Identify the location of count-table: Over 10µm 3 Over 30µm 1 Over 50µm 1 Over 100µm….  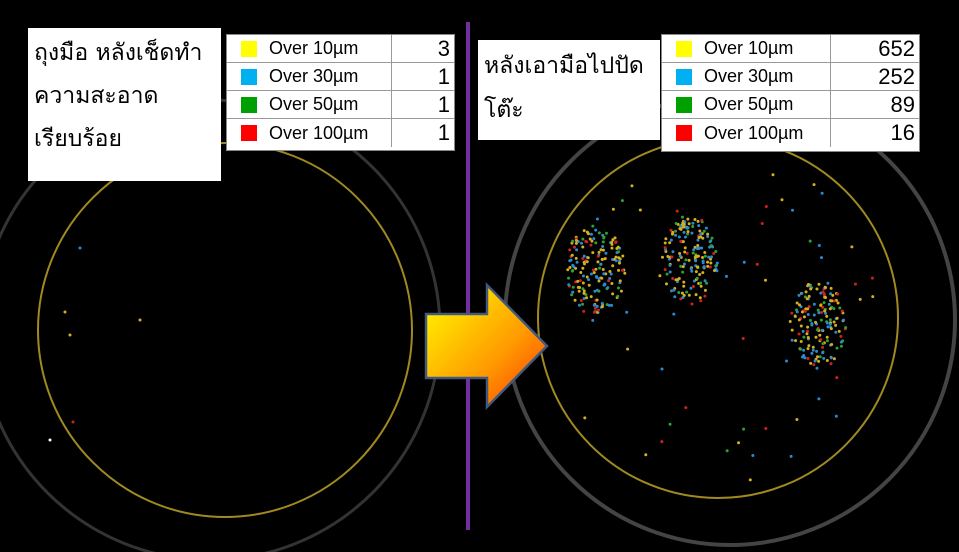
(340, 92).